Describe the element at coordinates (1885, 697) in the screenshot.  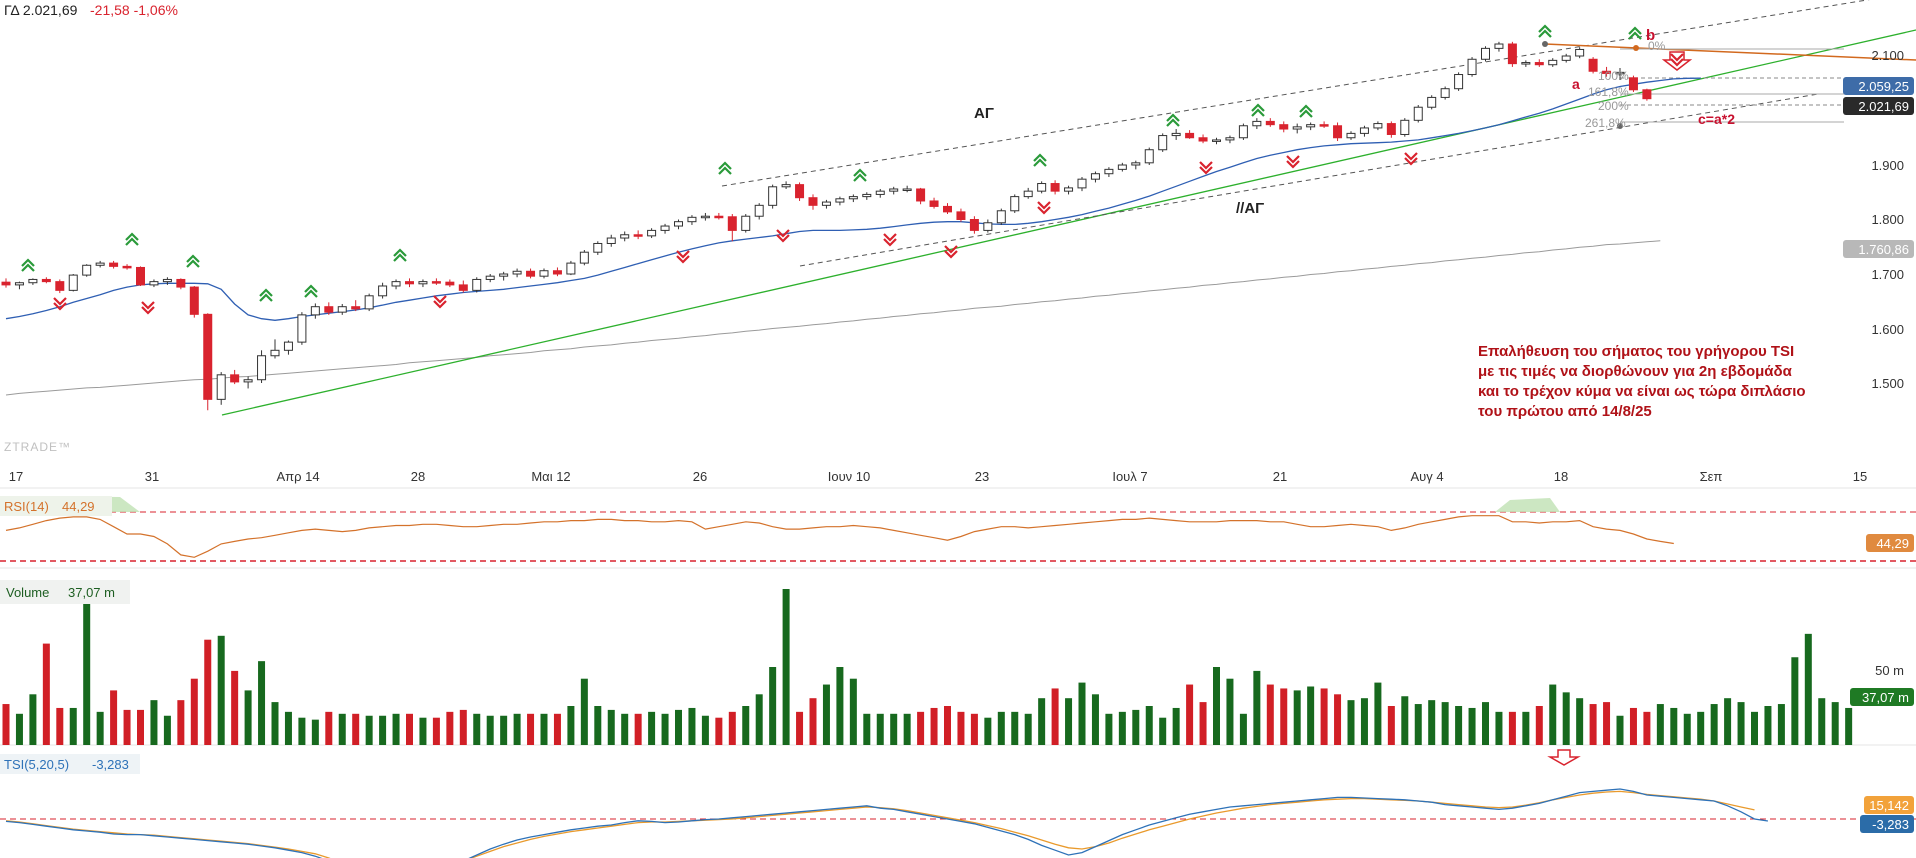
I see `volume-badge-text: 37,07 m` at that location.